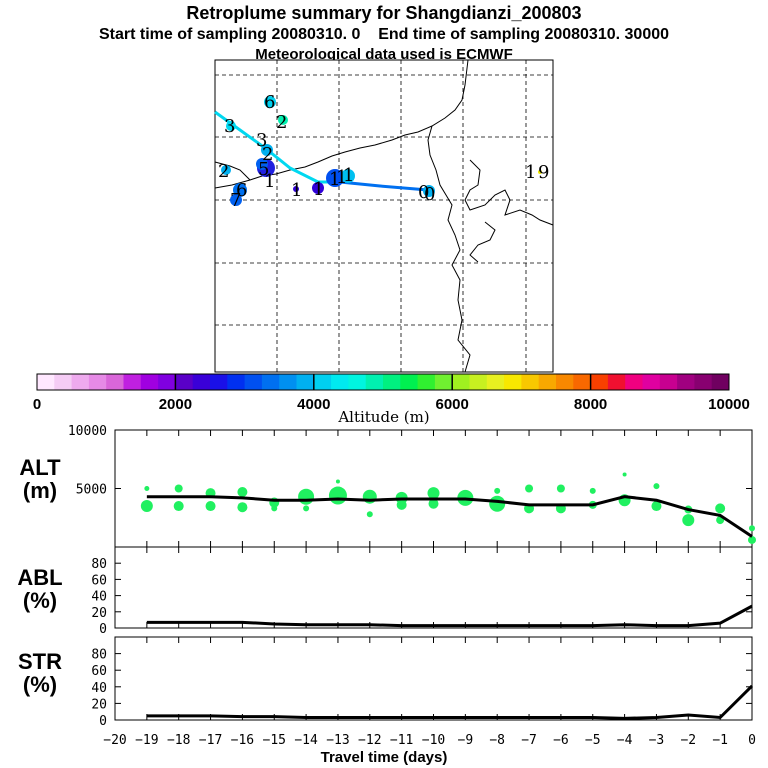 The image size is (768, 768). I want to click on str-series-line, so click(450, 702).